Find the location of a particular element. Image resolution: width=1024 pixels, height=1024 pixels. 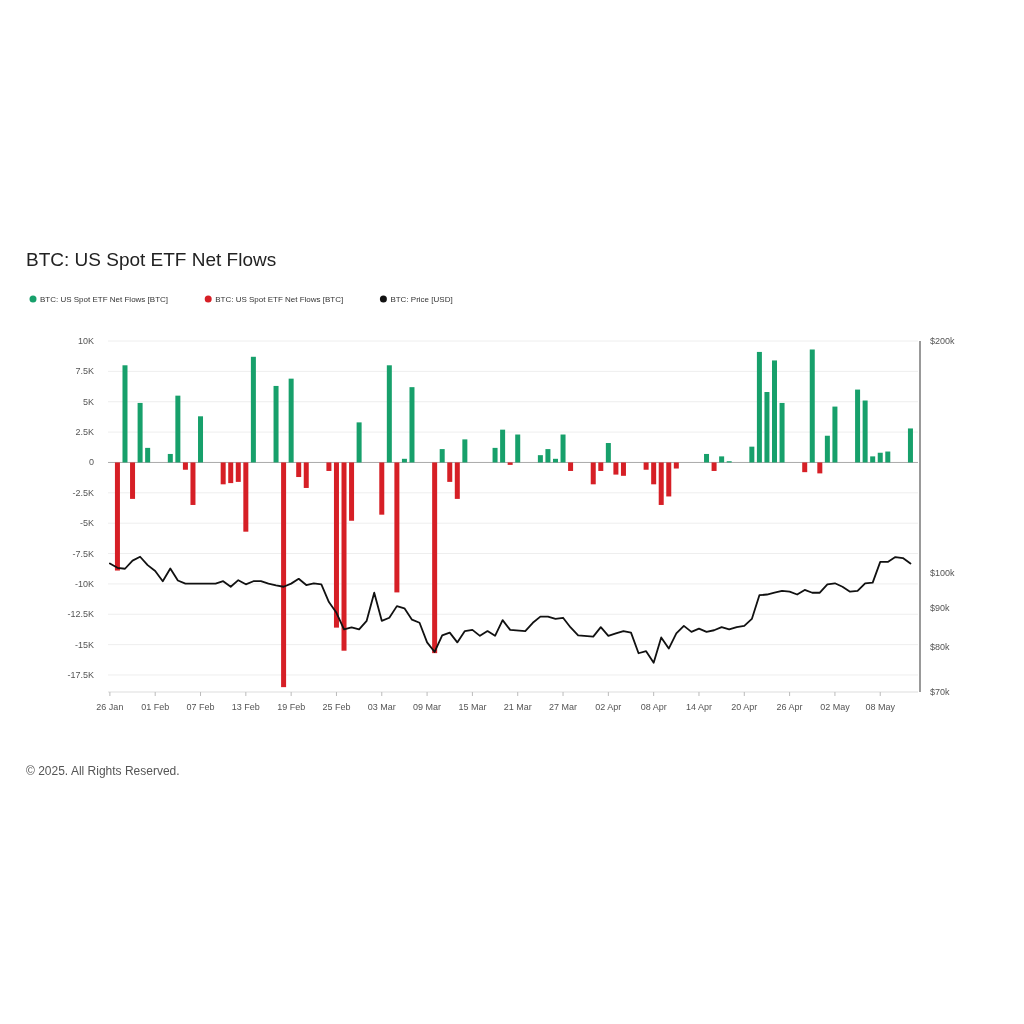

legend-label: BTC: Price [USD] is located at coordinates (421, 299).